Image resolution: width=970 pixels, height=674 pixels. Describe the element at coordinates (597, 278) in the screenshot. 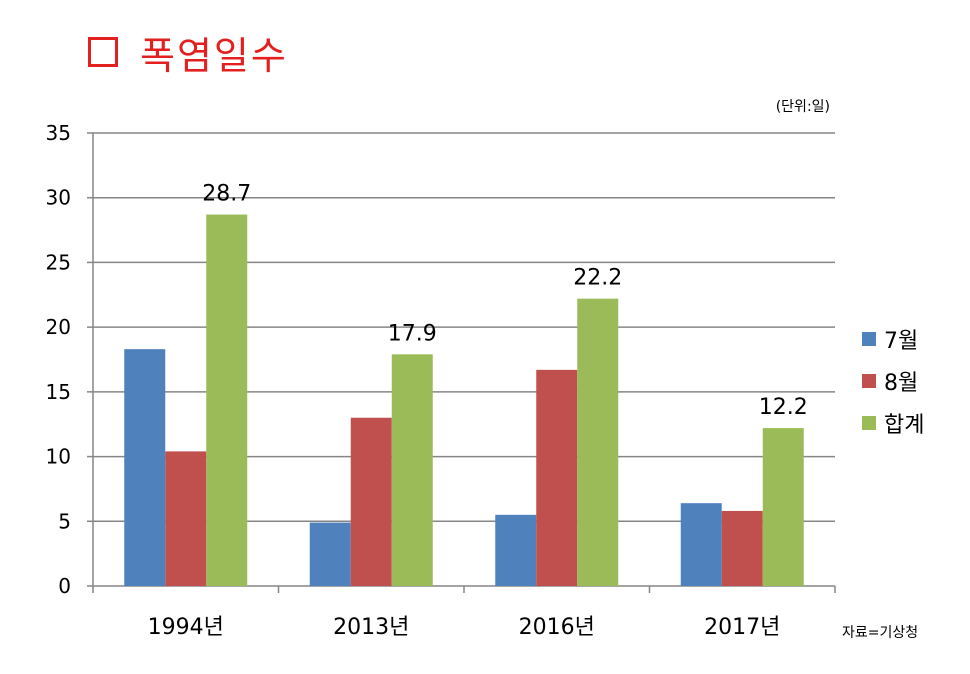

I see `data-label: 22.2` at that location.